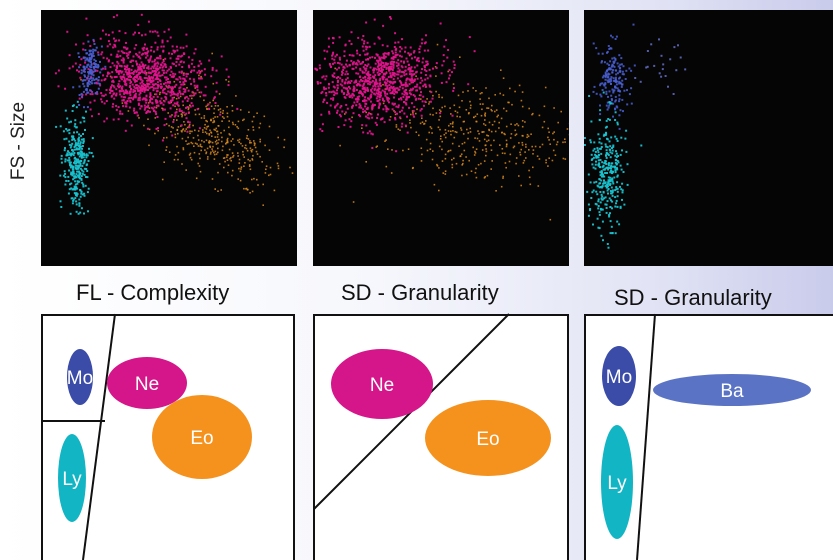 This screenshot has width=833, height=560. What do you see at coordinates (708, 437) in the screenshot?
I see `gating-diagram-basophil: Mo Ba Ly` at bounding box center [708, 437].